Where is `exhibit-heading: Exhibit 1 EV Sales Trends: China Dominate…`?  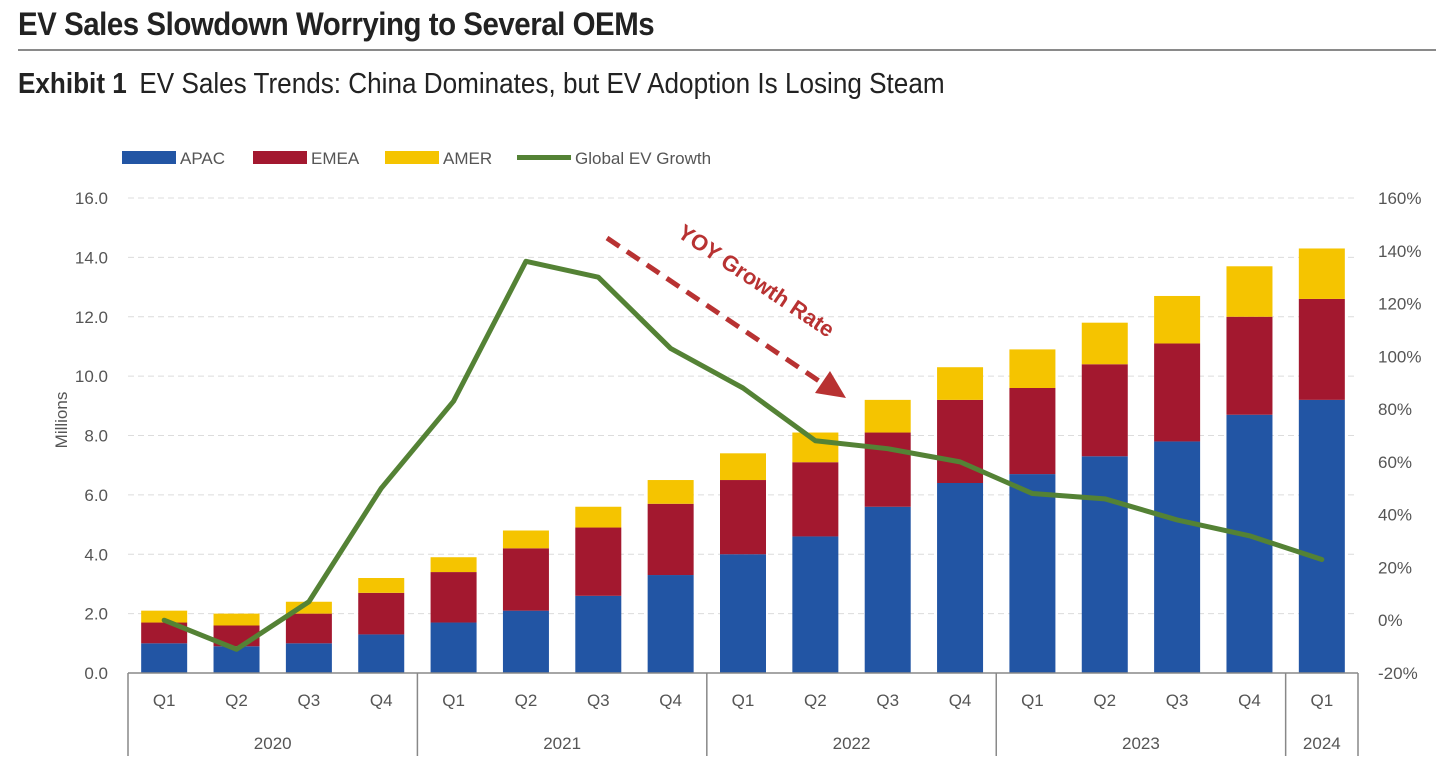 exhibit-heading: Exhibit 1 EV Sales Trends: China Dominate… is located at coordinates (481, 84).